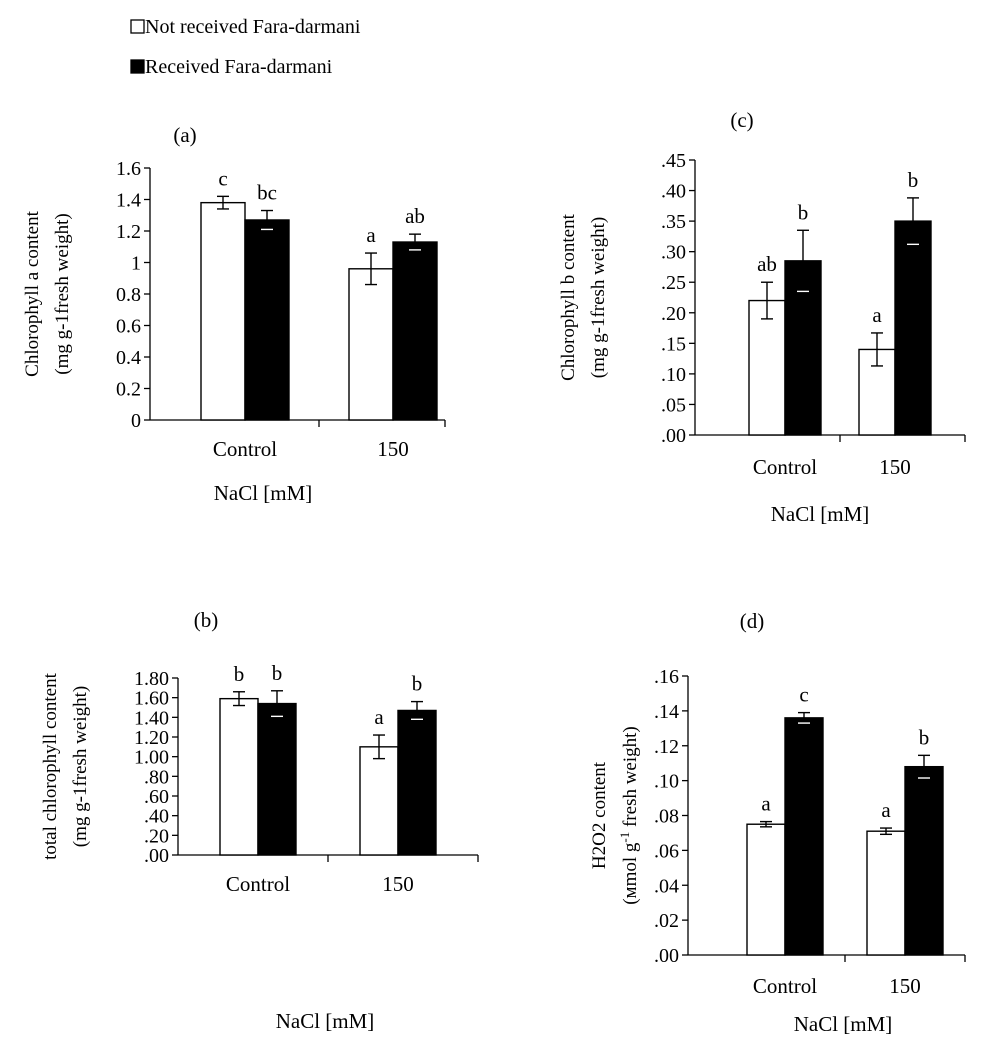 This screenshot has width=1000, height=1055. What do you see at coordinates (267, 193) in the screenshot?
I see `significance-letter: bc` at bounding box center [267, 193].